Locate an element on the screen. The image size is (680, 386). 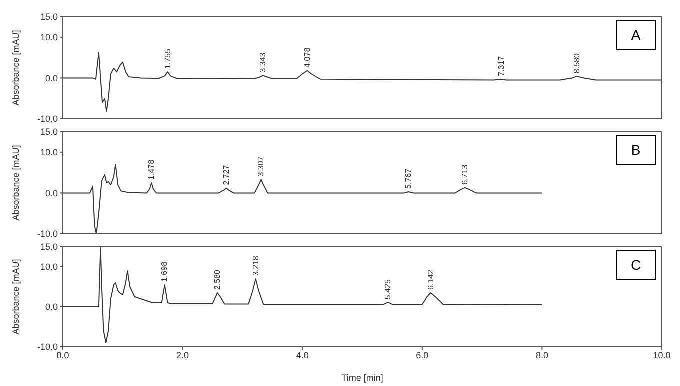
x-tick-label: 2.0 is located at coordinates (183, 355).